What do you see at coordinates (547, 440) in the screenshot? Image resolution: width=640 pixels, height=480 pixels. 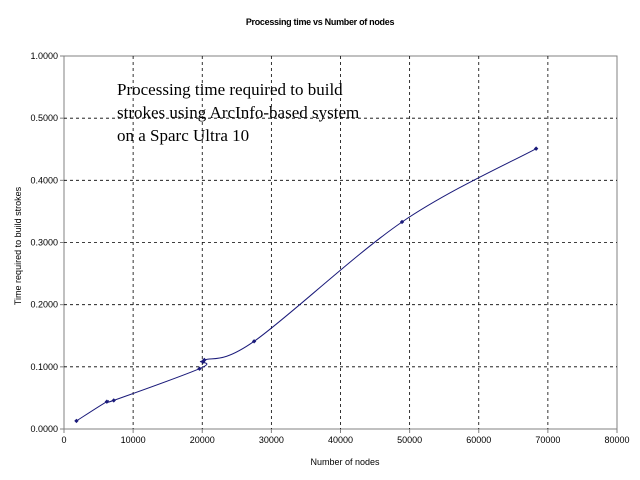 I see `x-tick-label: 70000` at bounding box center [547, 440].